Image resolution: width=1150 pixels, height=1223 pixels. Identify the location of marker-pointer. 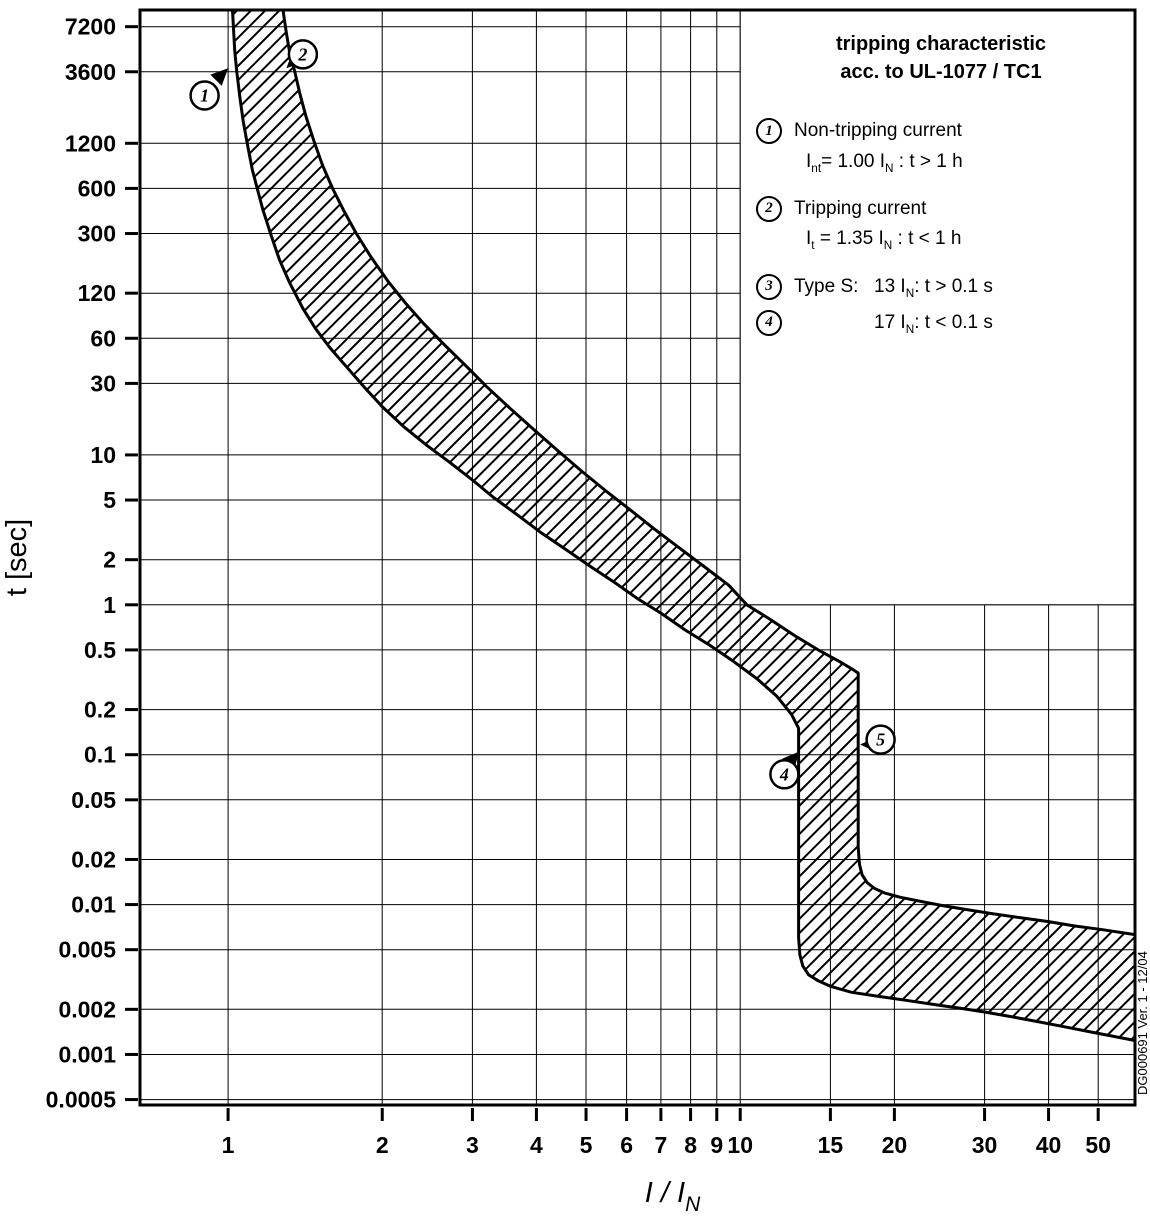
(219, 77).